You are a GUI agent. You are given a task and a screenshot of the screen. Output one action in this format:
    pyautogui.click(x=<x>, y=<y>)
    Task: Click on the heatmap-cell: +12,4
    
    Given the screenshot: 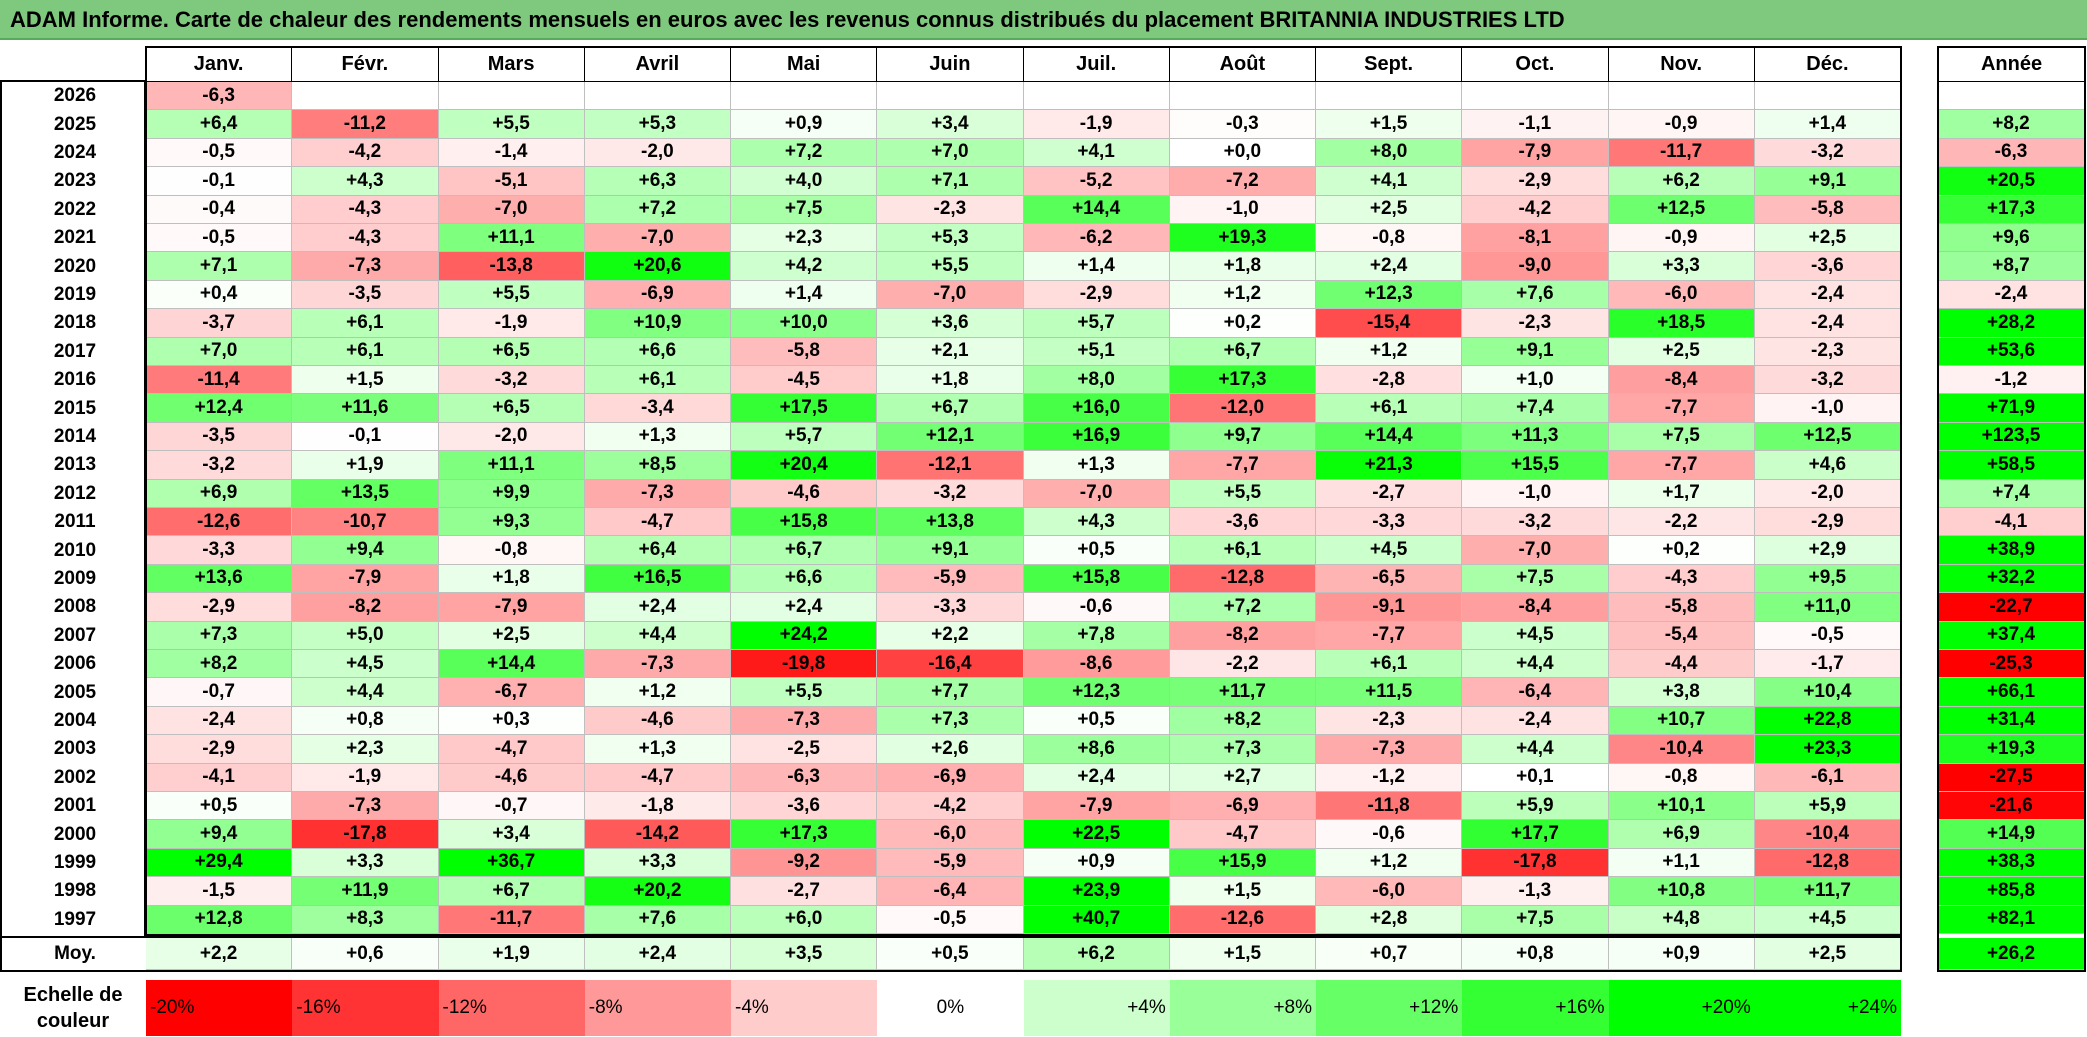 What is the action you would take?
    pyautogui.click(x=219, y=408)
    